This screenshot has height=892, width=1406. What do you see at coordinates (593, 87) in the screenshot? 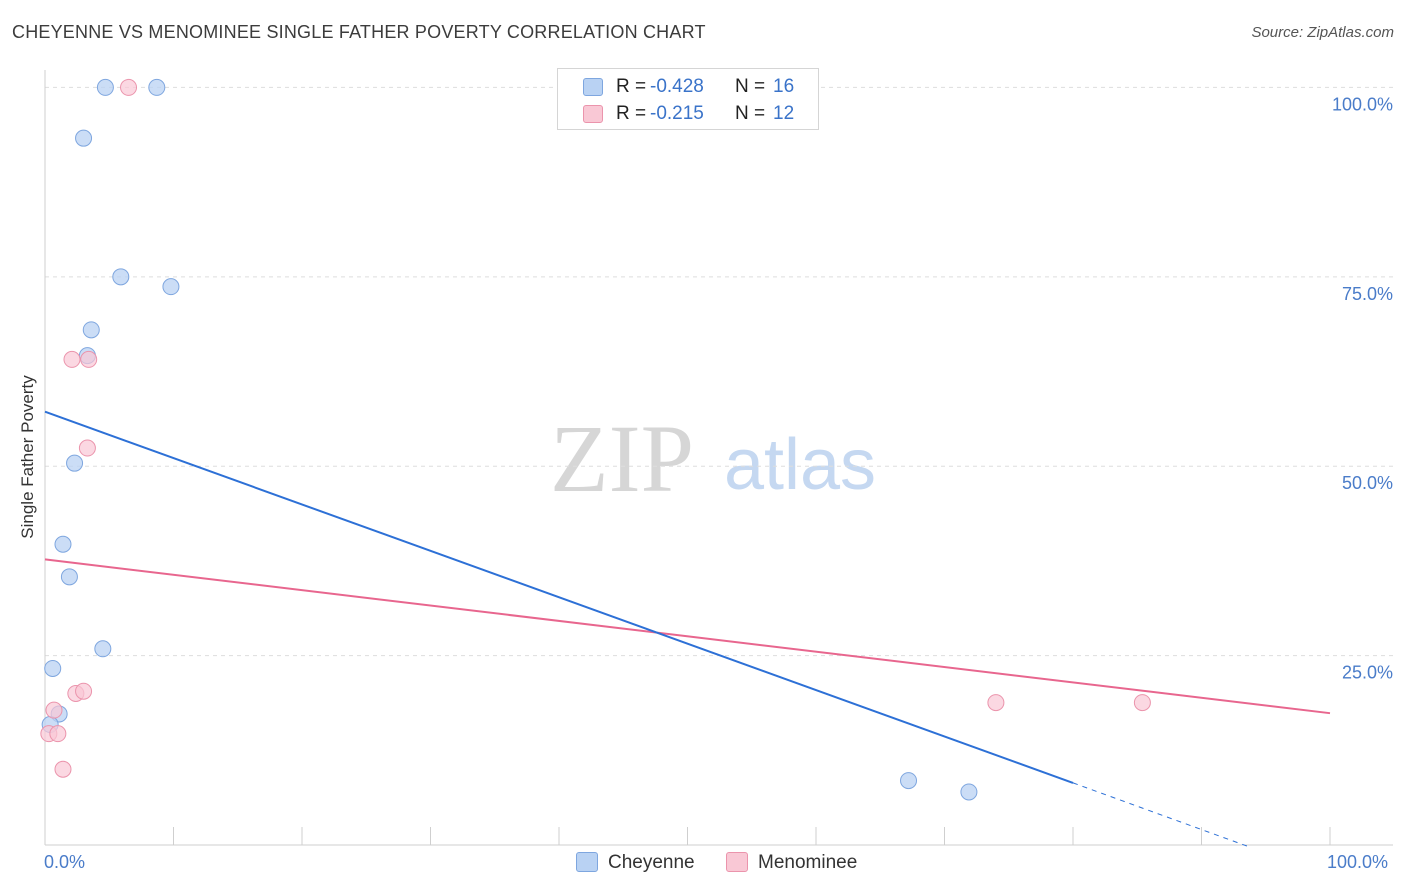
I see `cheyenne-swatch` at bounding box center [593, 87].